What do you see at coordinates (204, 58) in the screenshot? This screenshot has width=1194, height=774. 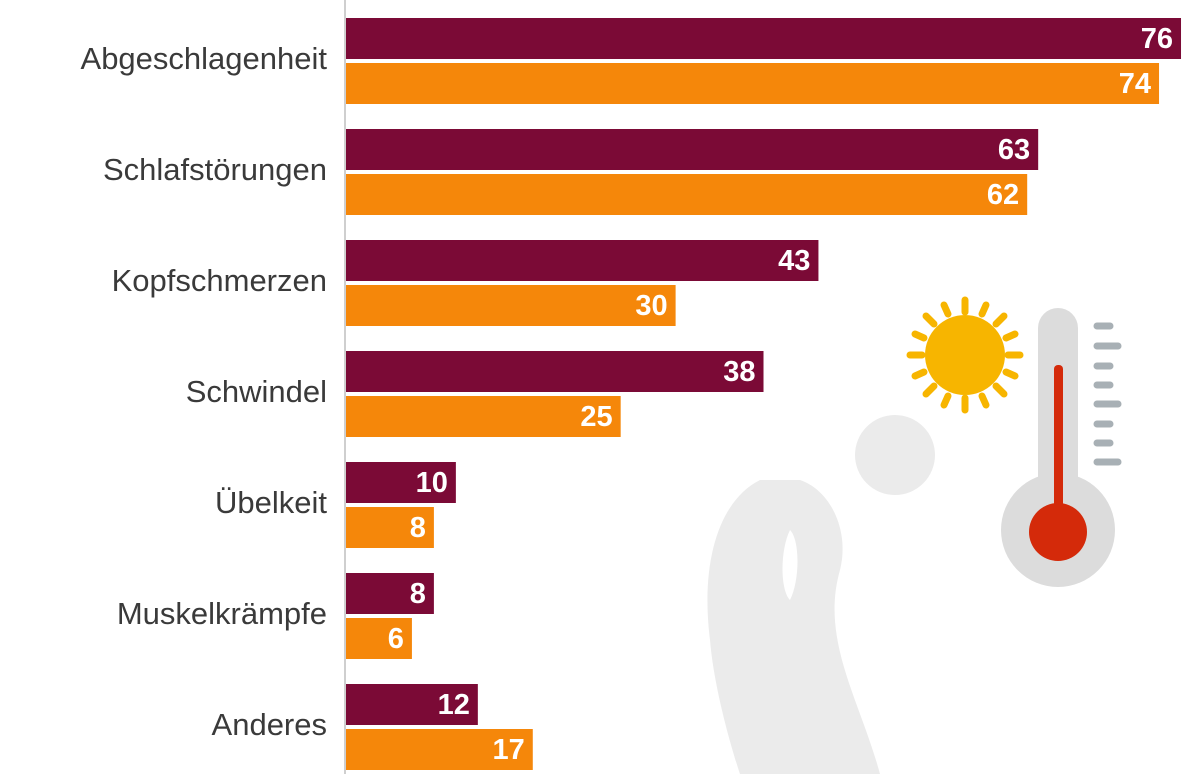 I see `category-label: Abgeschlagenheit` at bounding box center [204, 58].